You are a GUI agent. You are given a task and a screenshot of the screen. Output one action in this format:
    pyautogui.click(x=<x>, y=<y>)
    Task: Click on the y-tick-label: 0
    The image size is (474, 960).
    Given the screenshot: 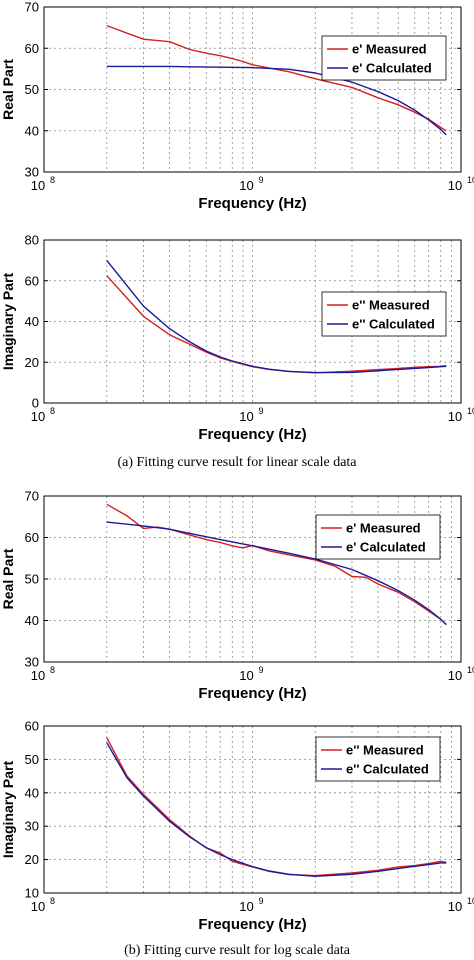 What is the action you would take?
    pyautogui.click(x=35, y=403)
    